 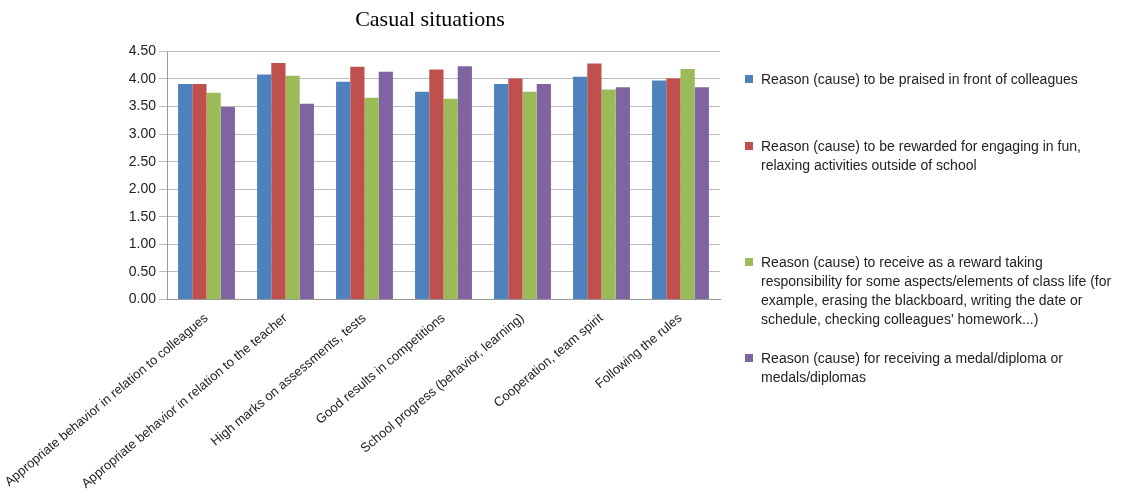 What do you see at coordinates (142, 132) in the screenshot?
I see `y-tick-label: 3.00` at bounding box center [142, 132].